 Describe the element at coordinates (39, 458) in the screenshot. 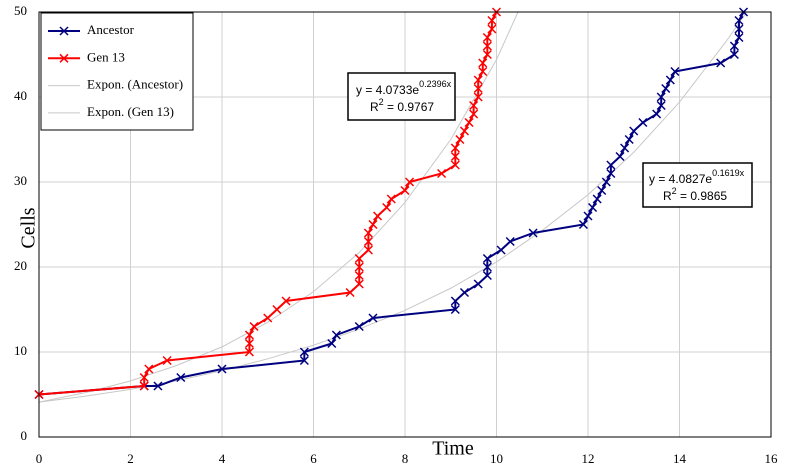

I see `x-tick-label: 0` at that location.